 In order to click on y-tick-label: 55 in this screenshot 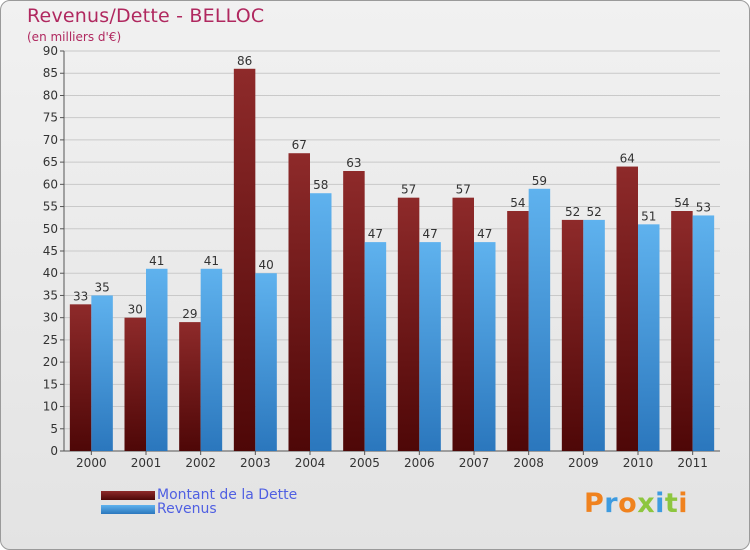, I will do `click(50, 207)`.